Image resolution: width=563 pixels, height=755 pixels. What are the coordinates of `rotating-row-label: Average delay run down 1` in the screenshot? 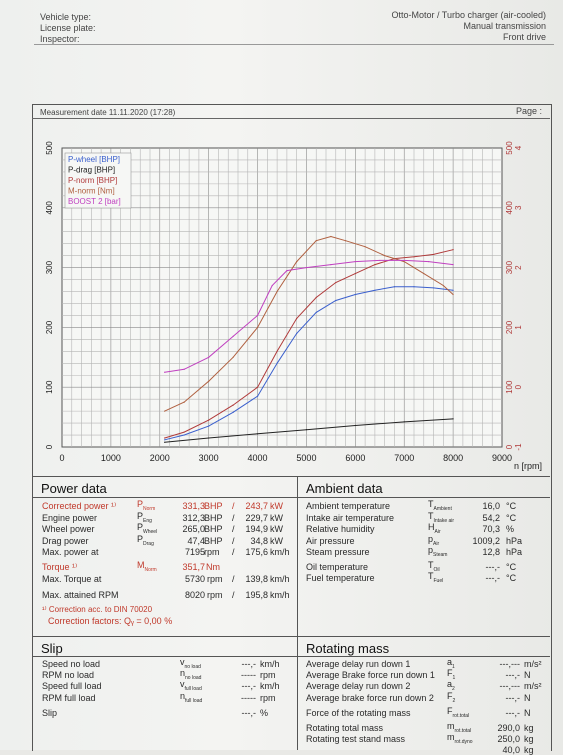 It's located at (358, 664).